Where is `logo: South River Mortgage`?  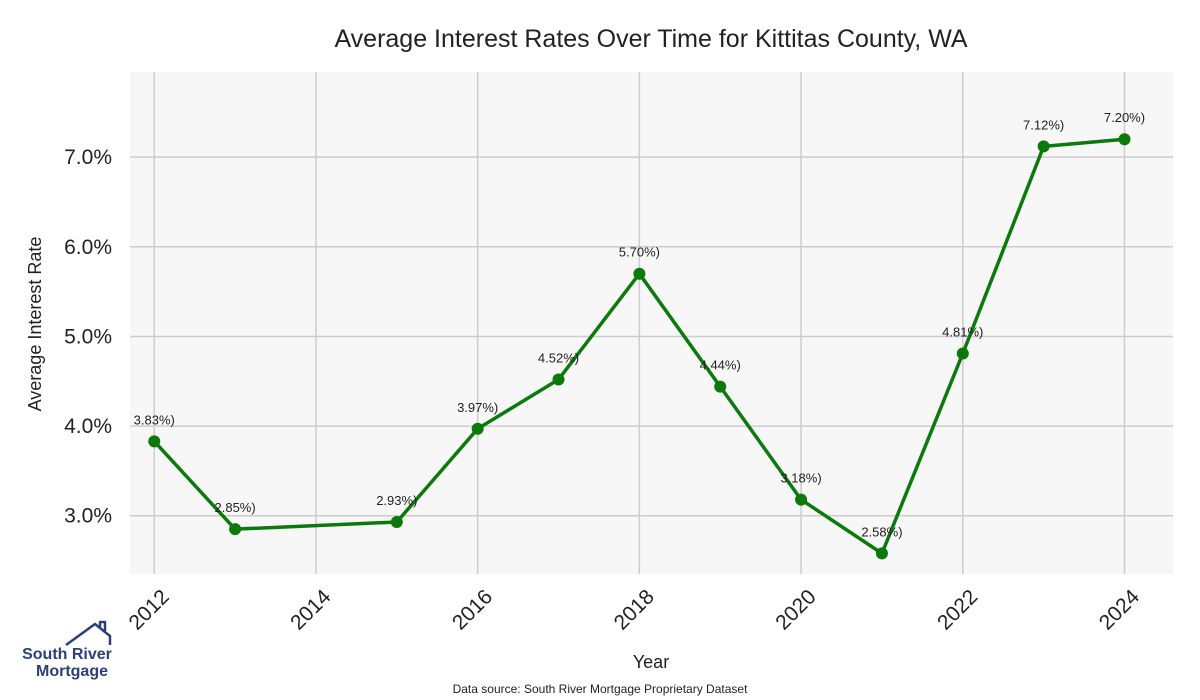 logo: South River Mortgage is located at coordinates (67, 650).